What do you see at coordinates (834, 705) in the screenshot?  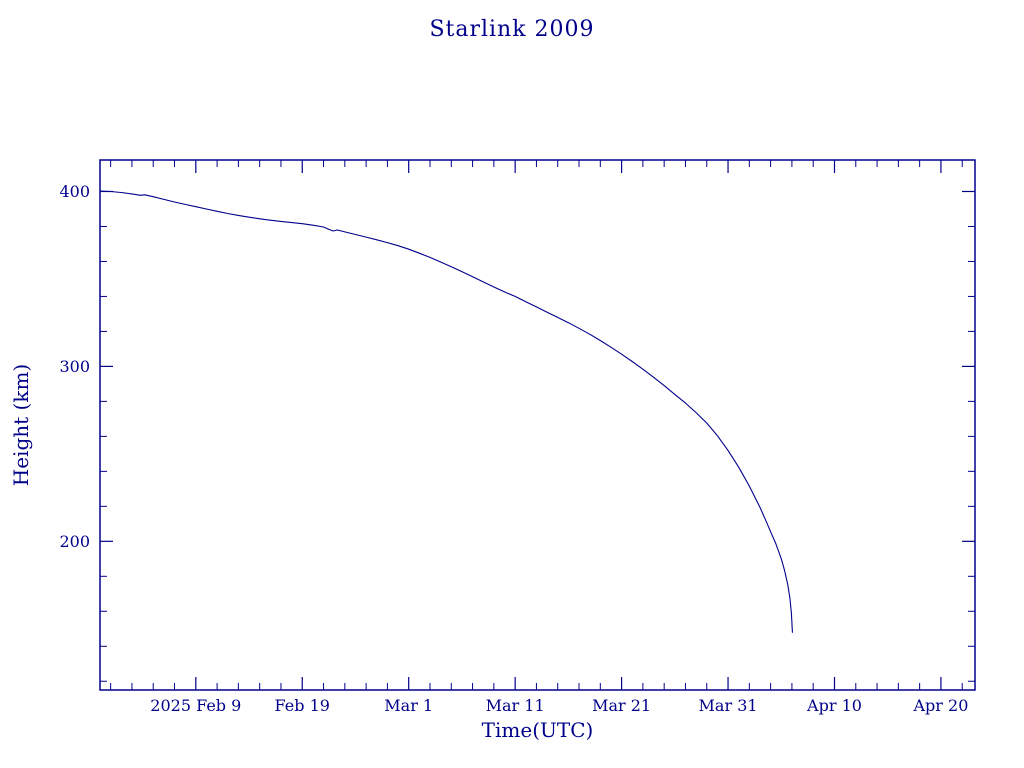 I see `x-tick-label: Apr 10` at bounding box center [834, 705].